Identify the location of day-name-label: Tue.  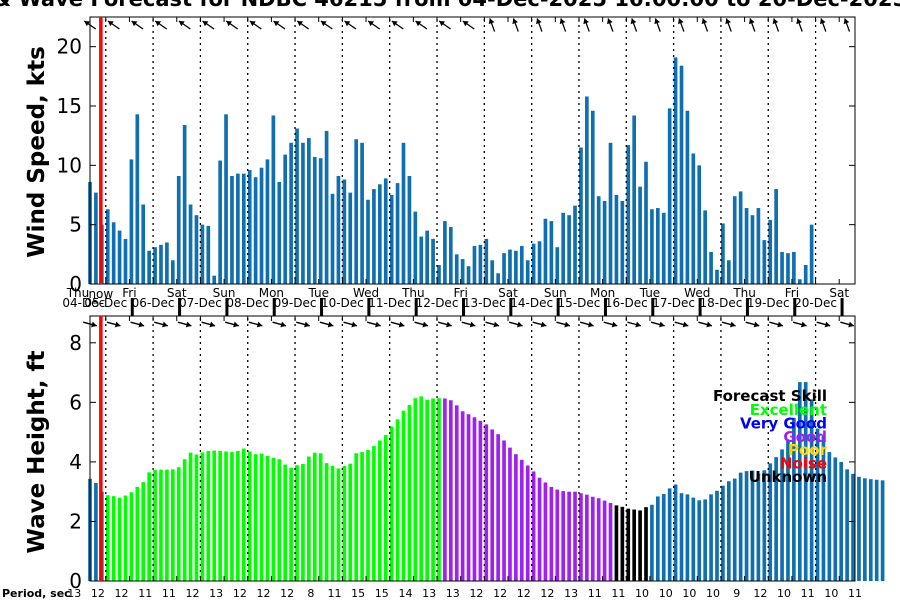
(650, 293).